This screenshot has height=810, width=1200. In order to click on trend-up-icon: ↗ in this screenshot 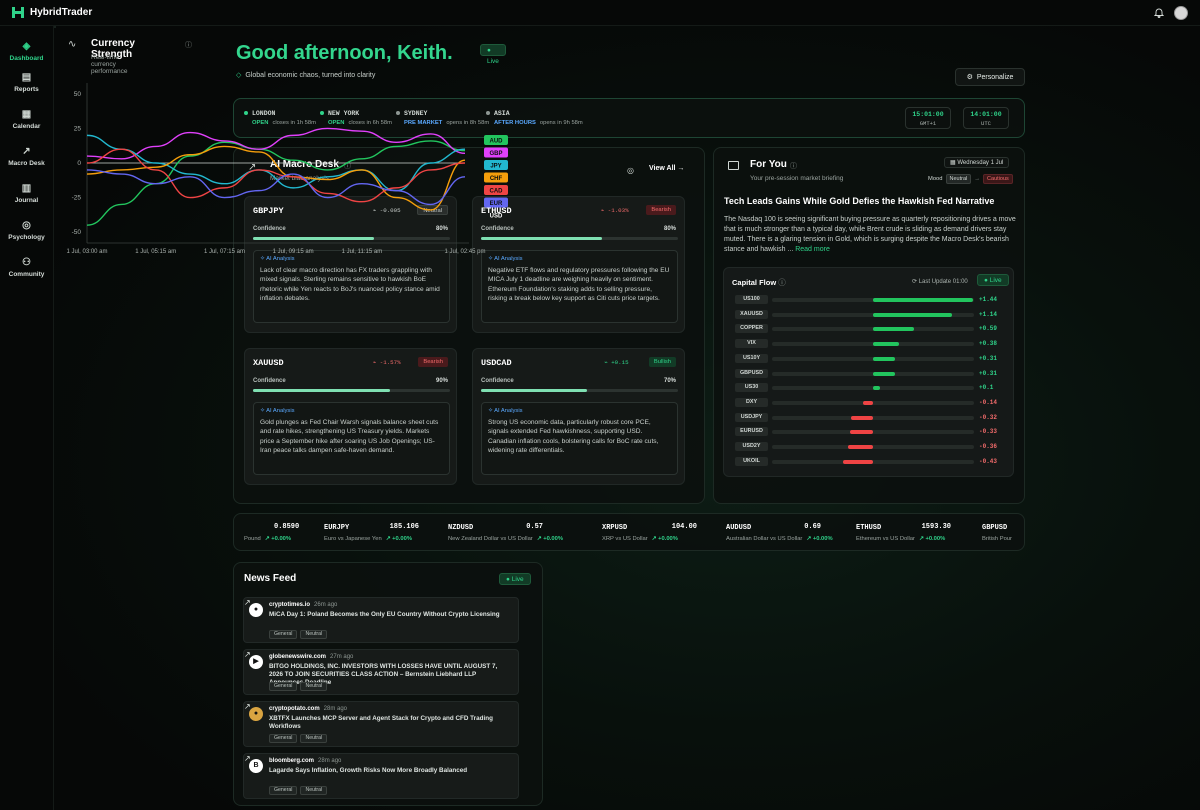, I will do `click(540, 539)`.